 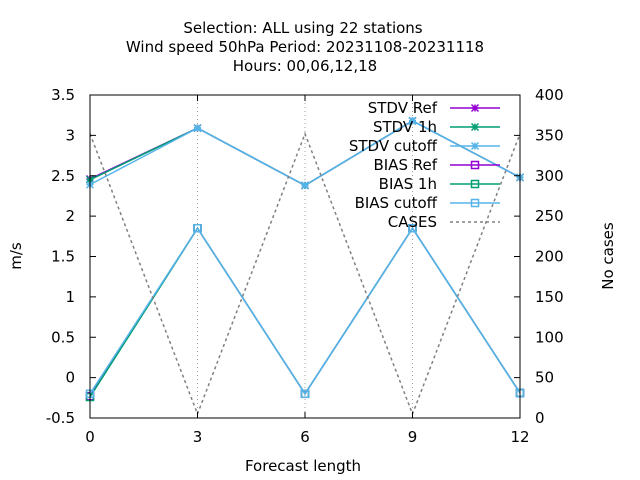 I want to click on y2-axis-label: No cases, so click(x=608, y=256).